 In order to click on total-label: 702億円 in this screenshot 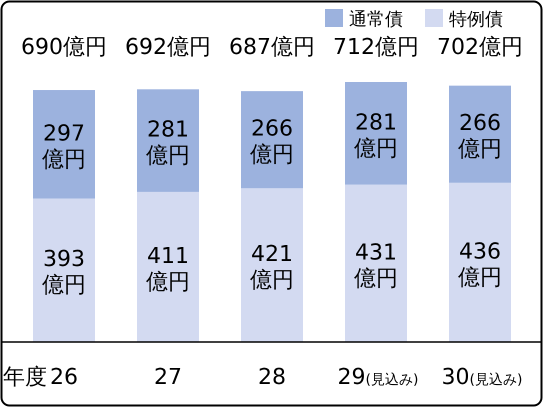, I will do `click(480, 47)`.